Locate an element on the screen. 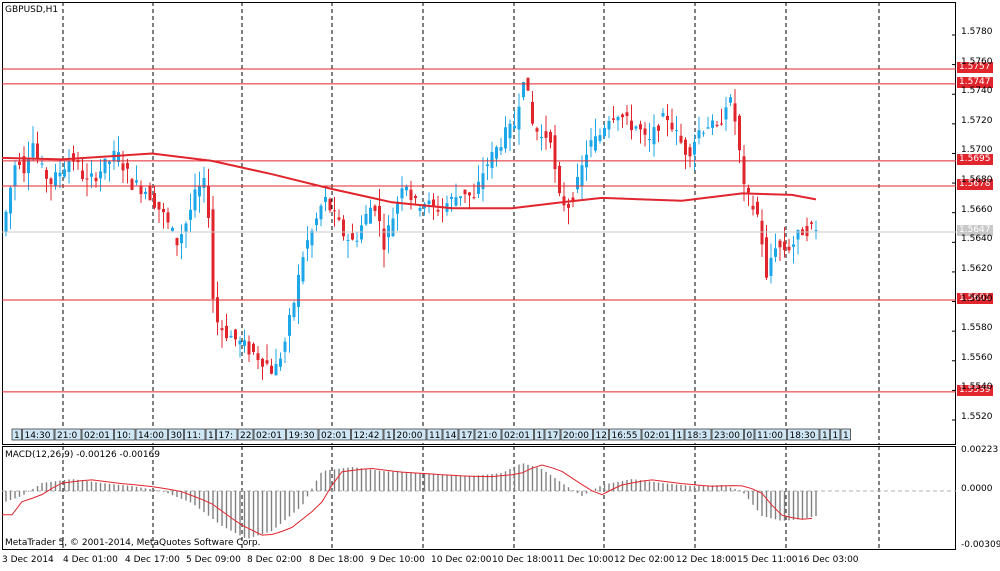 The height and width of the screenshot is (571, 1000). price-tick-label: 1.5600 is located at coordinates (977, 298).